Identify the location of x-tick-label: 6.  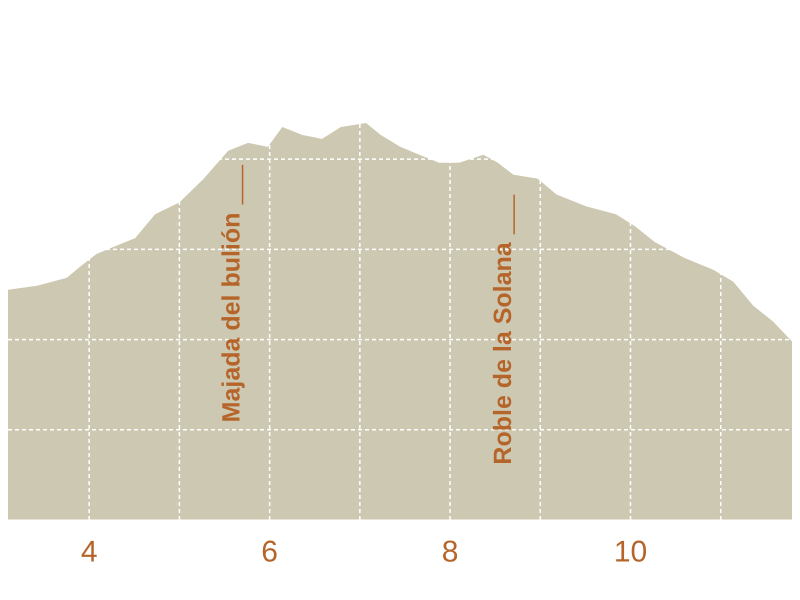
(269, 551).